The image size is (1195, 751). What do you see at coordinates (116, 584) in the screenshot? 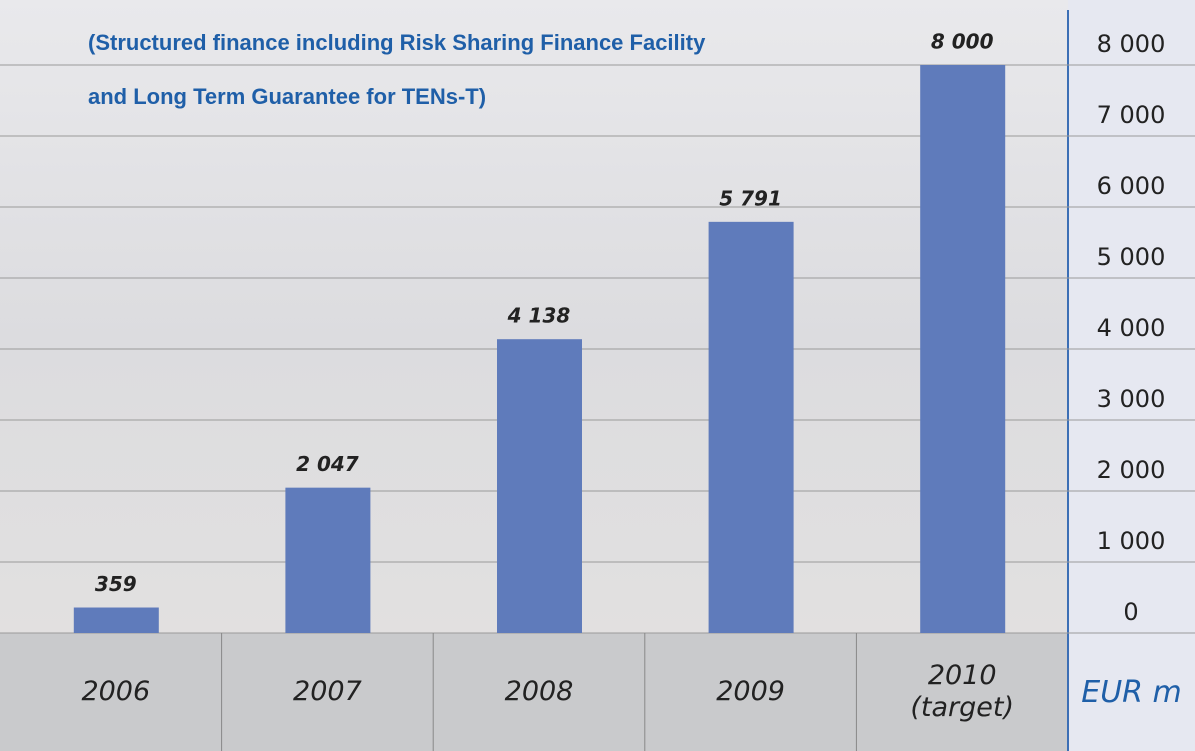
I see `value-label: 359` at bounding box center [116, 584].